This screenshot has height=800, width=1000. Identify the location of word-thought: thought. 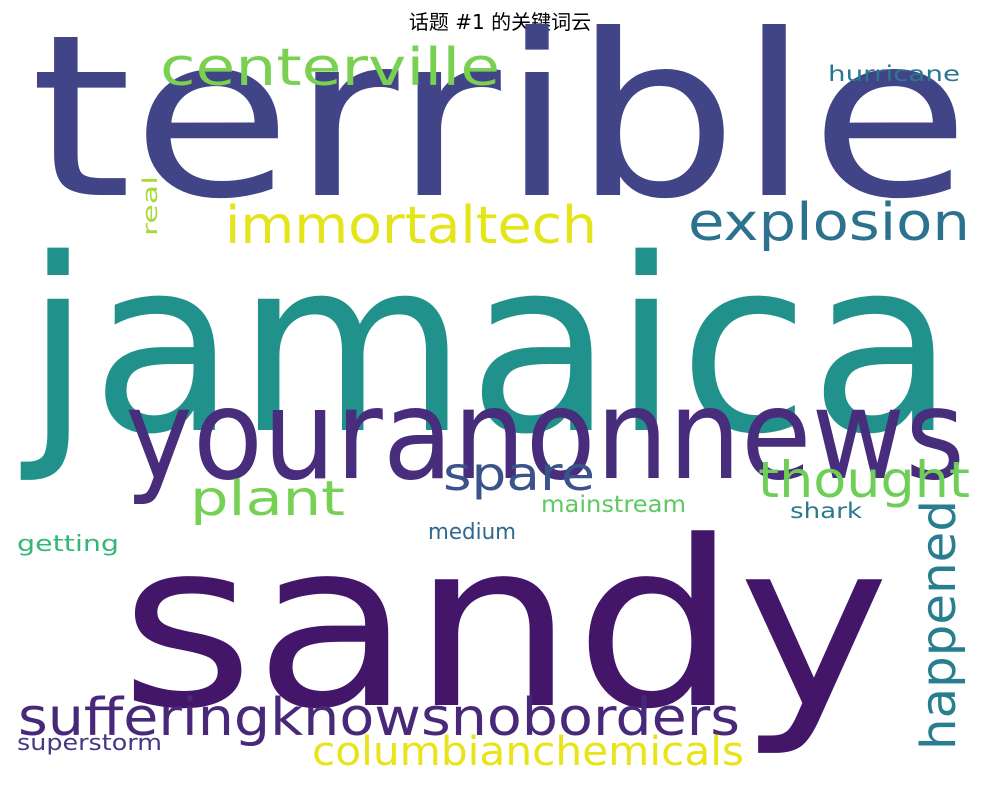
(864, 480).